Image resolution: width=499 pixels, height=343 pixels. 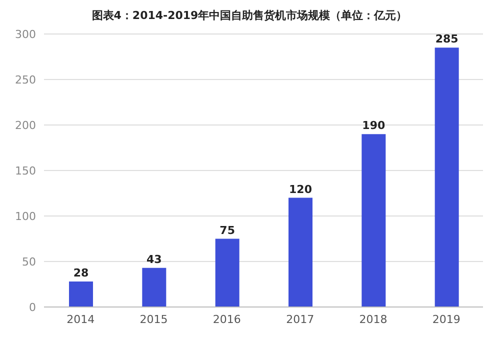 What do you see at coordinates (25, 34) in the screenshot?
I see `y-tick-label: 300` at bounding box center [25, 34].